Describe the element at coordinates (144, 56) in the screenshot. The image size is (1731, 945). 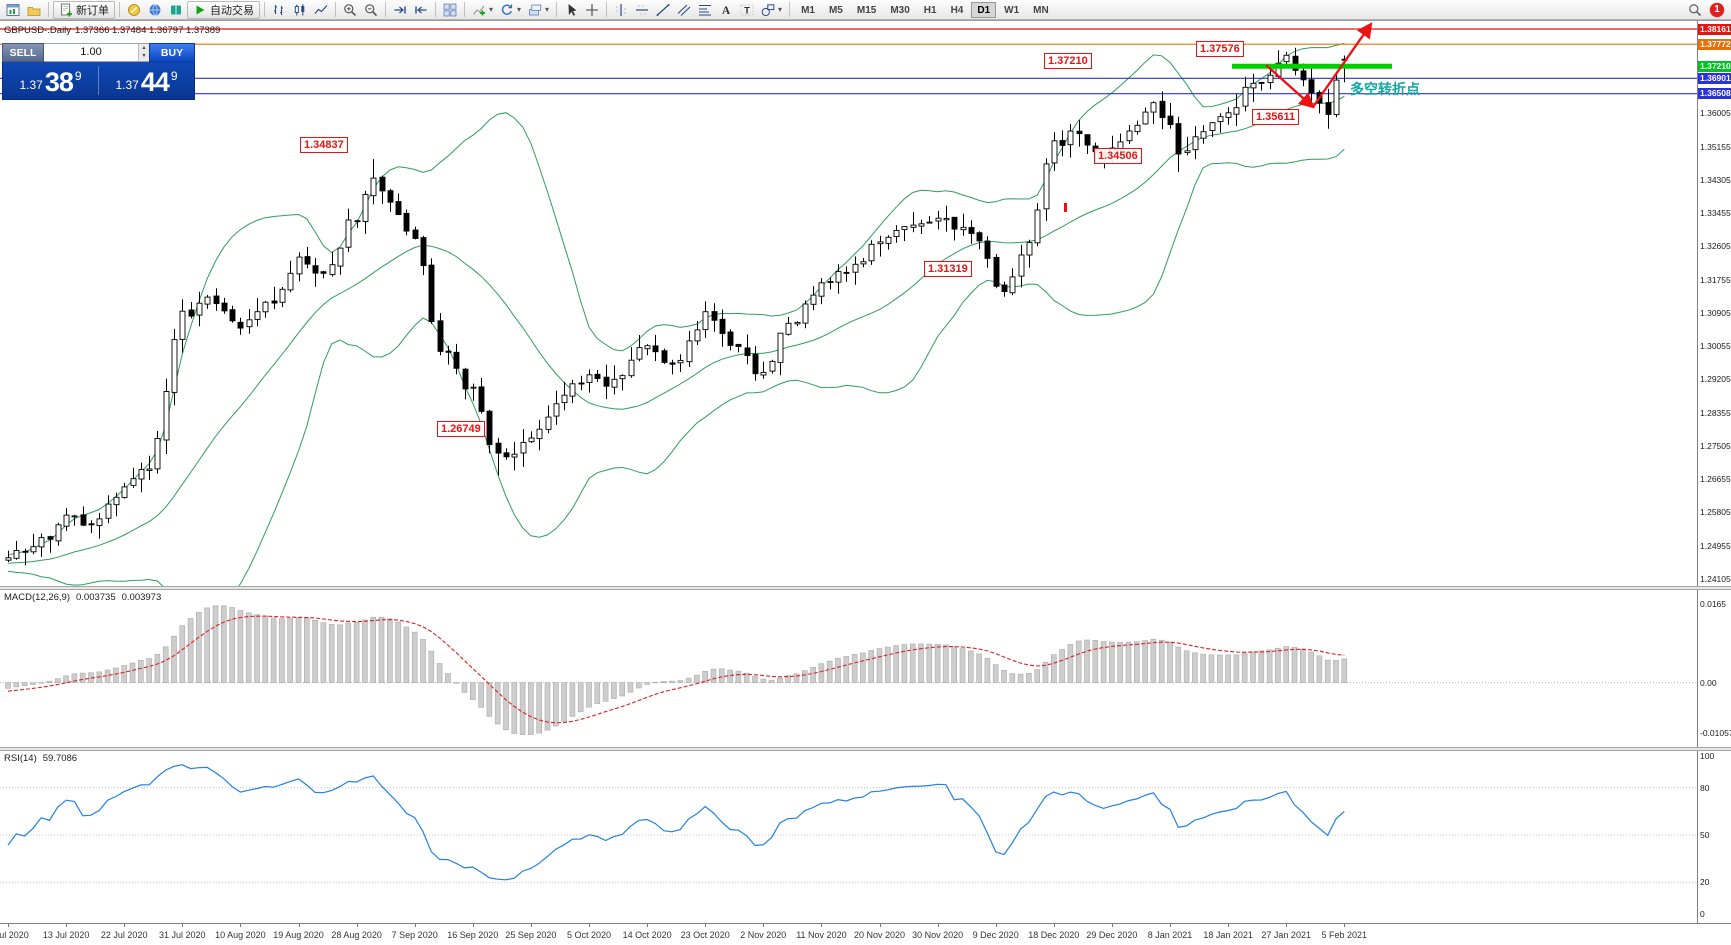
I see `stepper-down-icon: ▾` at that location.